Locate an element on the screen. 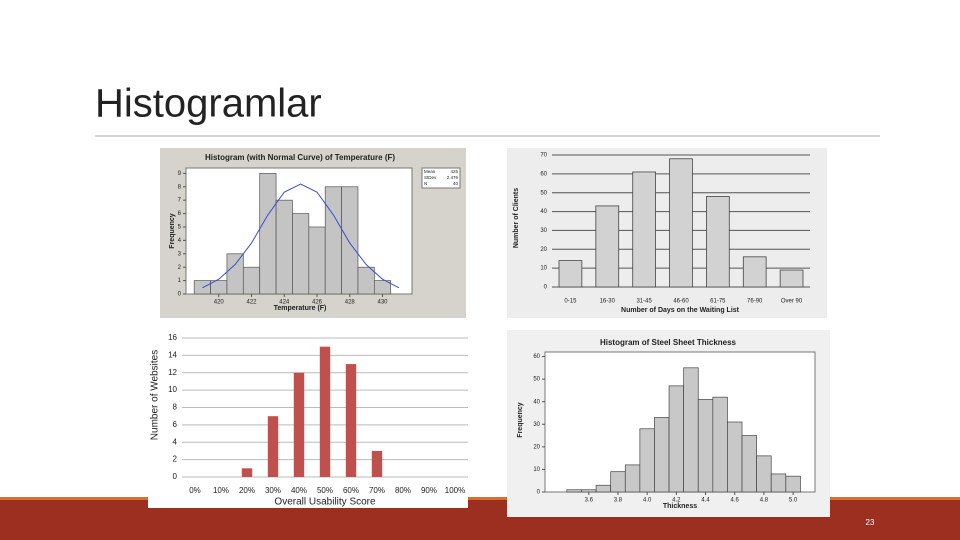  y-axis-label: Number of Clients is located at coordinates (516, 218).